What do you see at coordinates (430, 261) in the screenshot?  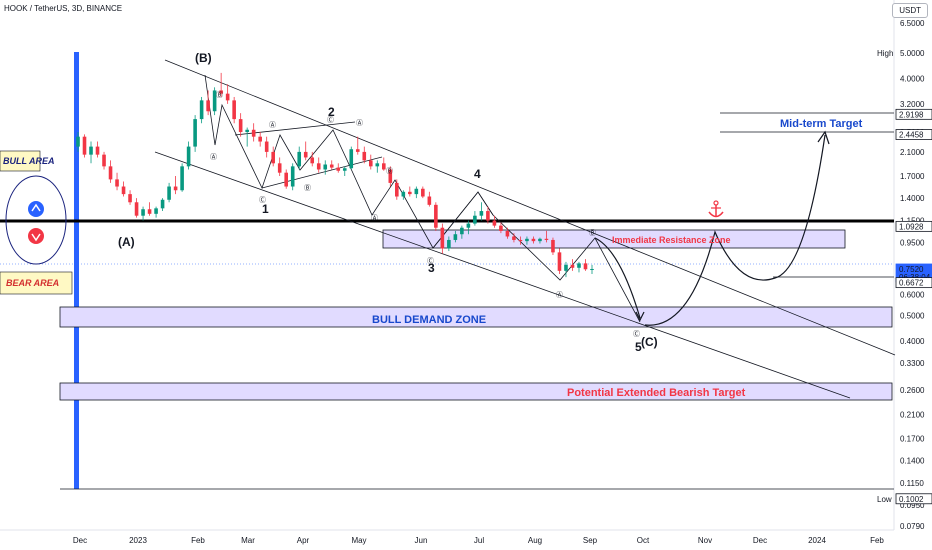 I see `sub-C-3: Ⓒ` at bounding box center [430, 261].